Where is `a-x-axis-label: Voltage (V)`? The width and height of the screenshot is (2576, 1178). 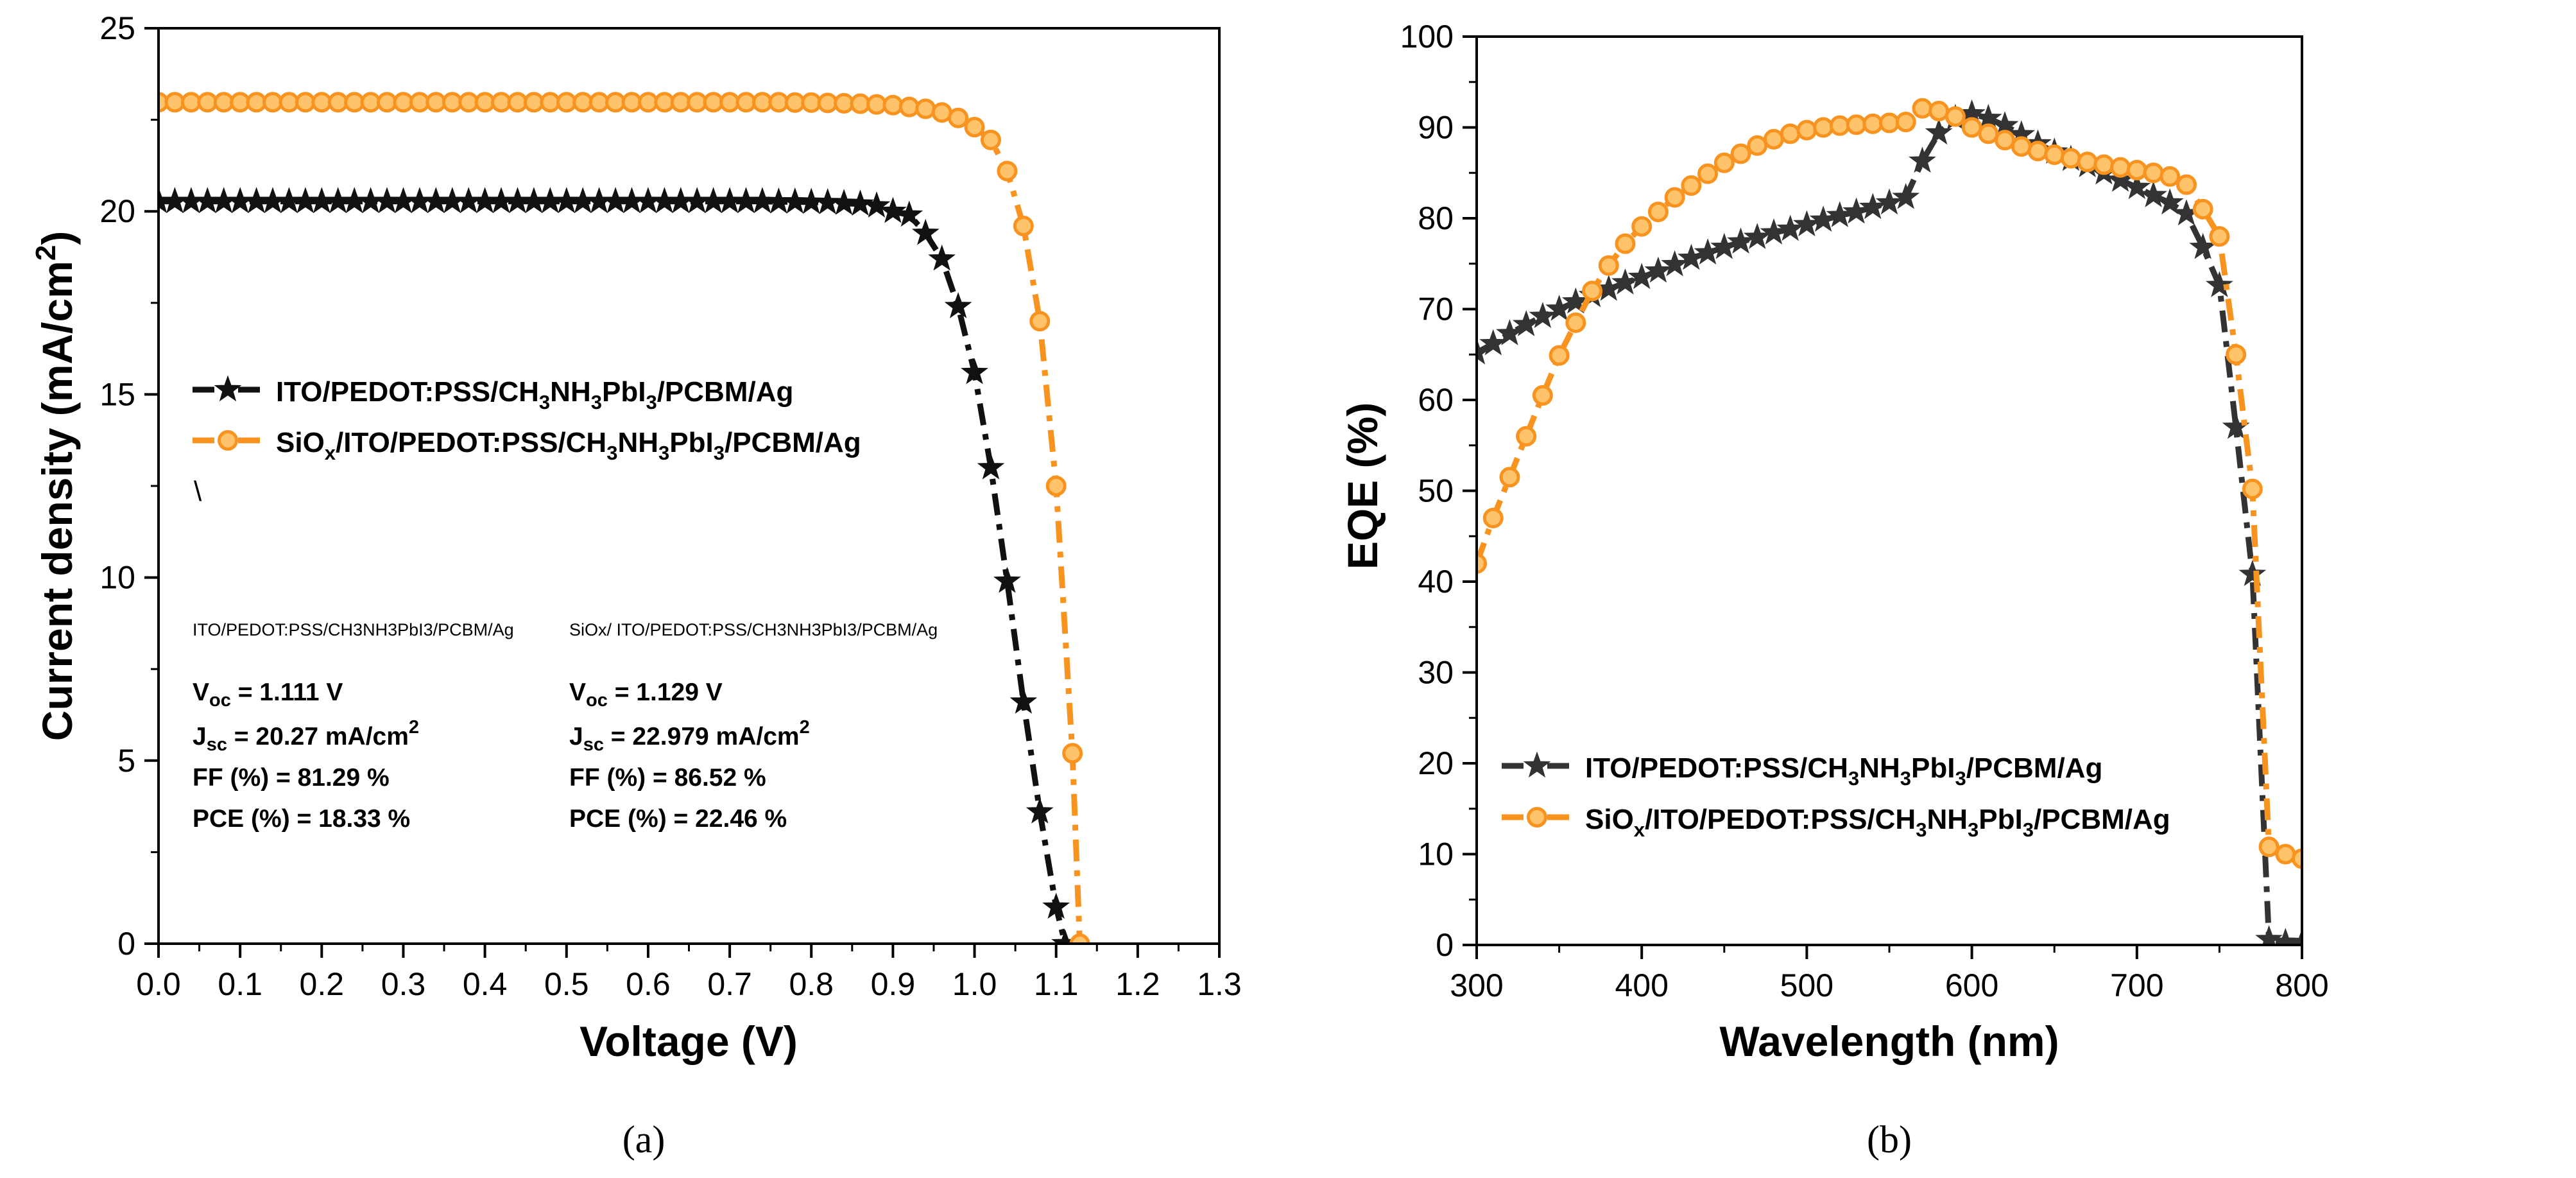
a-x-axis-label: Voltage (V) is located at coordinates (689, 1042).